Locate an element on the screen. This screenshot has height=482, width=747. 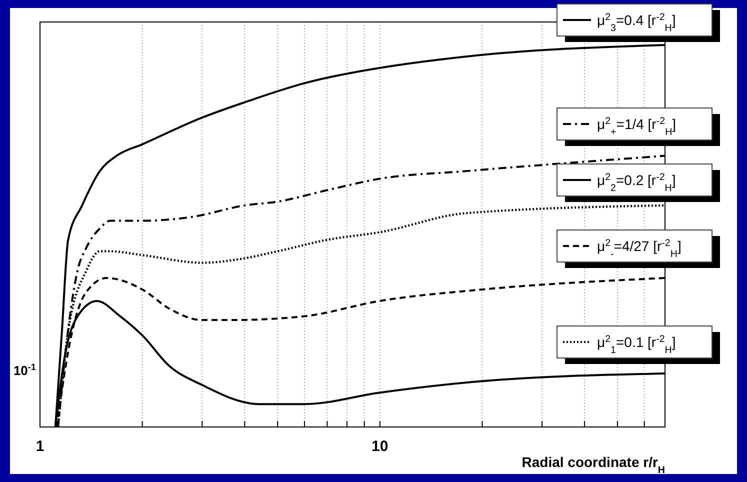
x-tick-label: 1 is located at coordinates (40, 446).